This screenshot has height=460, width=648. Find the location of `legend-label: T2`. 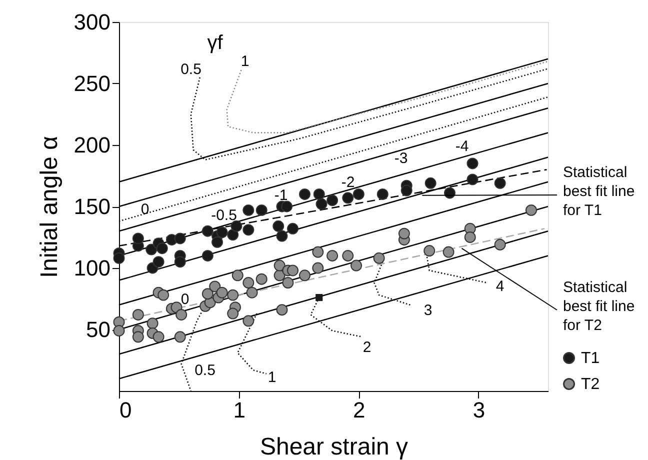

legend-label: T2 is located at coordinates (590, 384).